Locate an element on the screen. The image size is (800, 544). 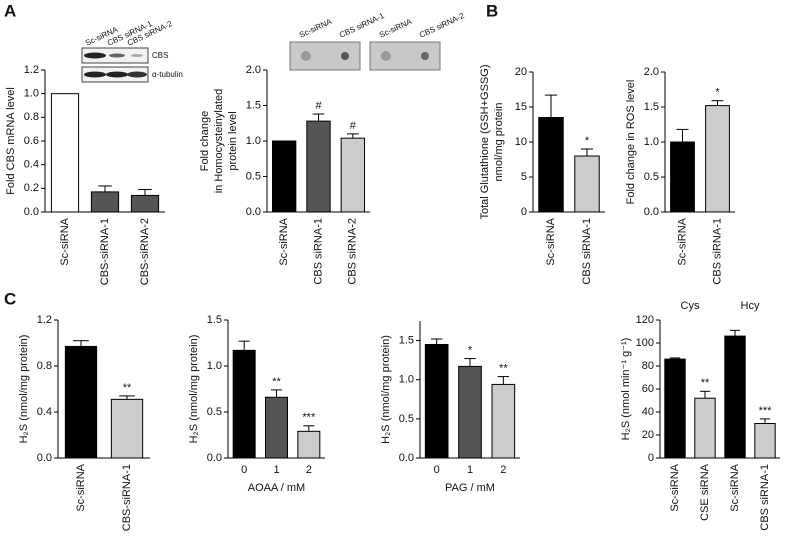
blot-row-label: CBS is located at coordinates (160, 55).